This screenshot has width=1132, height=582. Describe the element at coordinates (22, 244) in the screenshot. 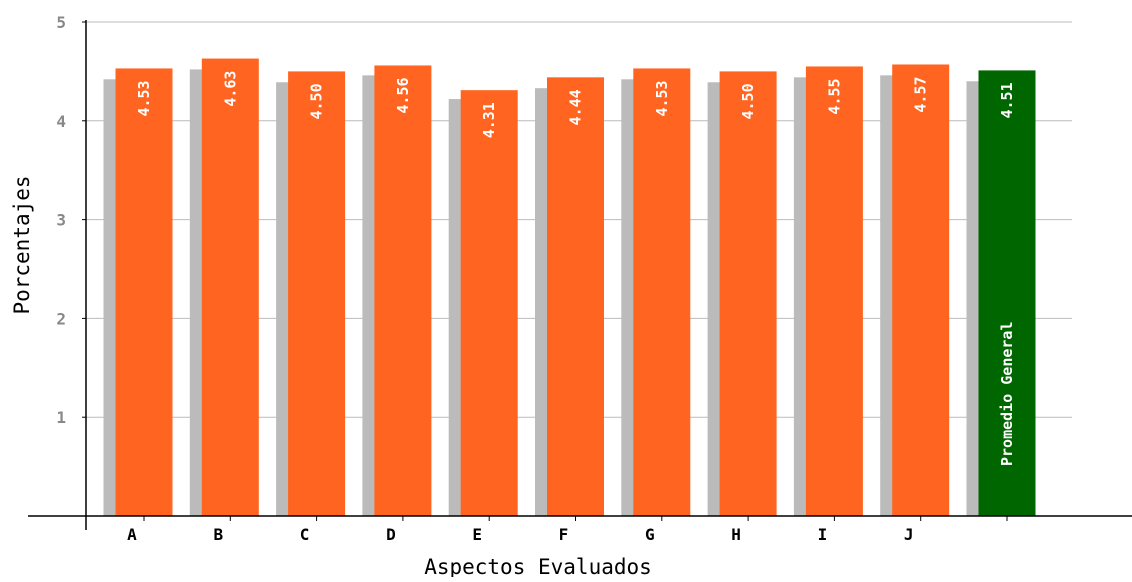

I see `y-axis-title: Porcentajes` at that location.